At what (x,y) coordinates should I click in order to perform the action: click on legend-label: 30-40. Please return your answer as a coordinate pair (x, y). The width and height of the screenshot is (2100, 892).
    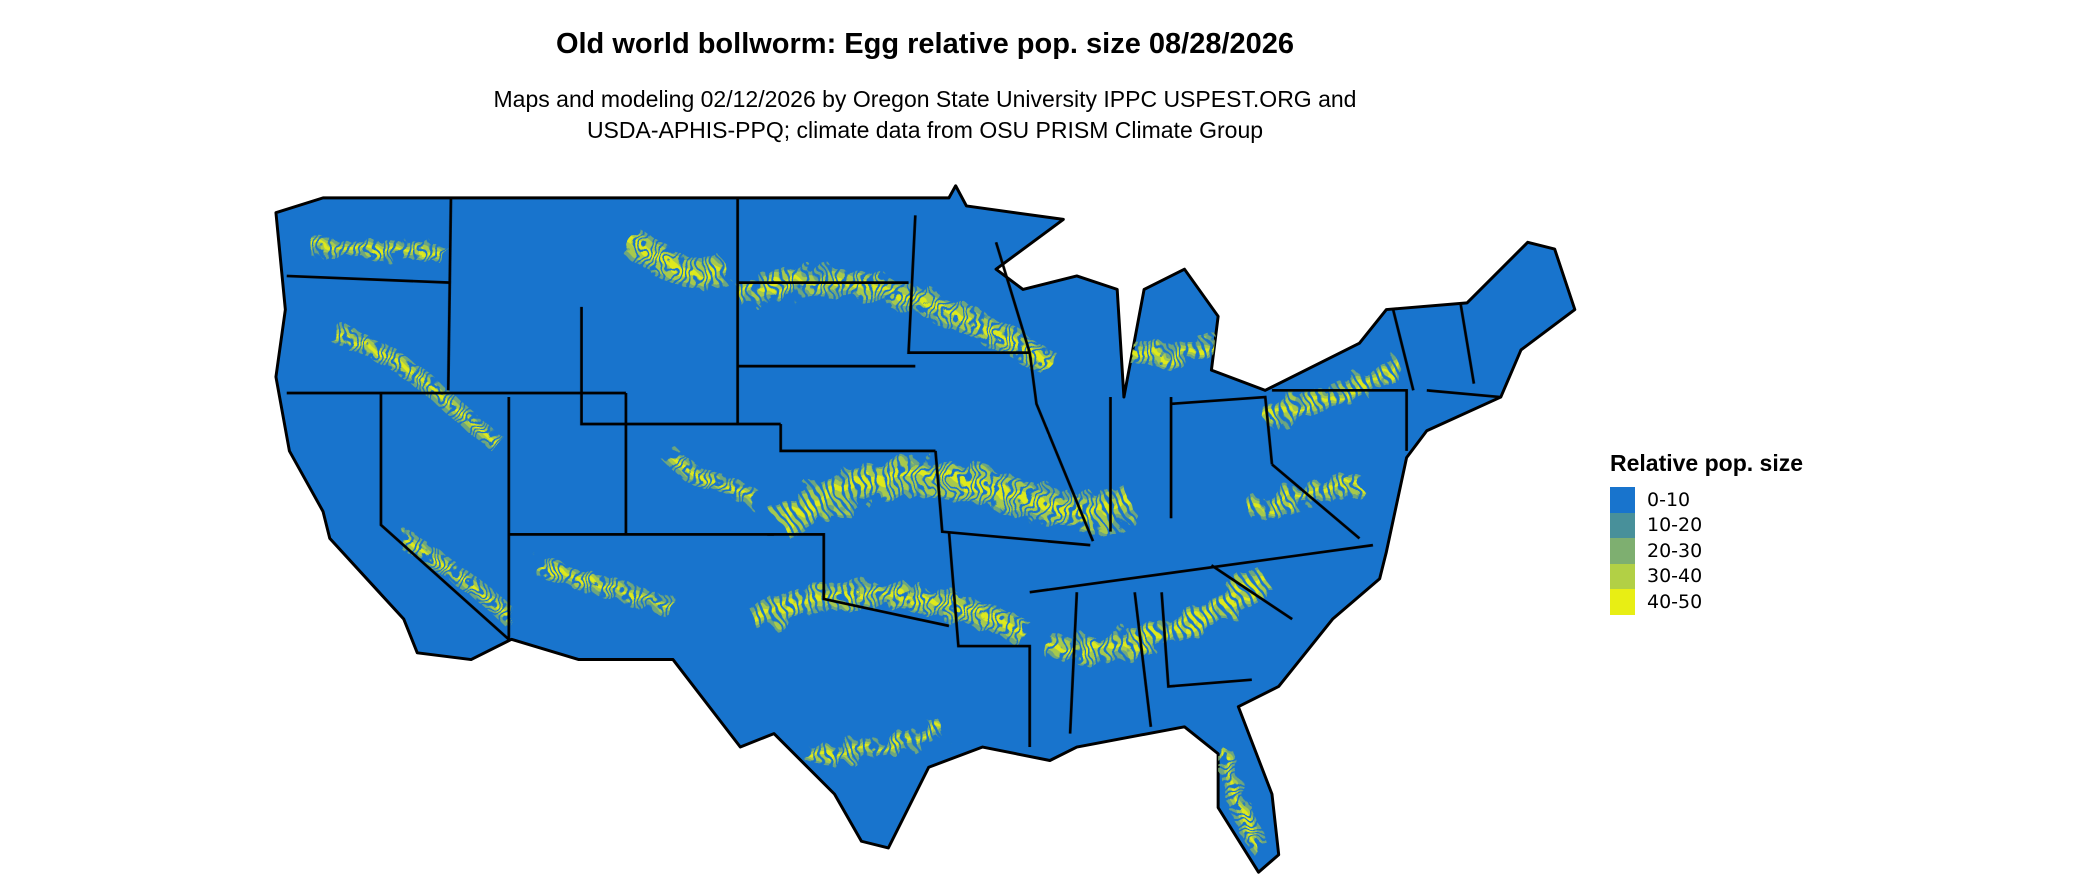
    Looking at the image, I should click on (1675, 576).